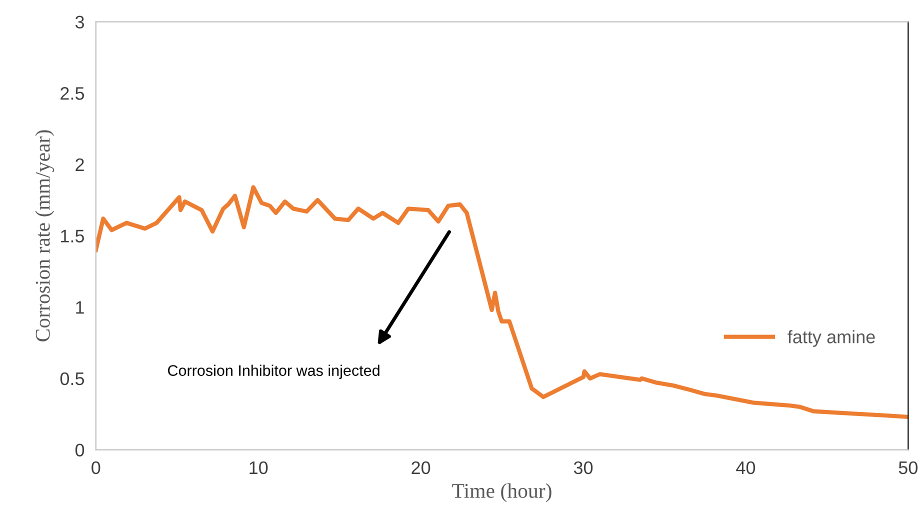 This screenshot has height=531, width=922. Describe the element at coordinates (583, 467) in the screenshot. I see `x-tick-label: 30` at that location.